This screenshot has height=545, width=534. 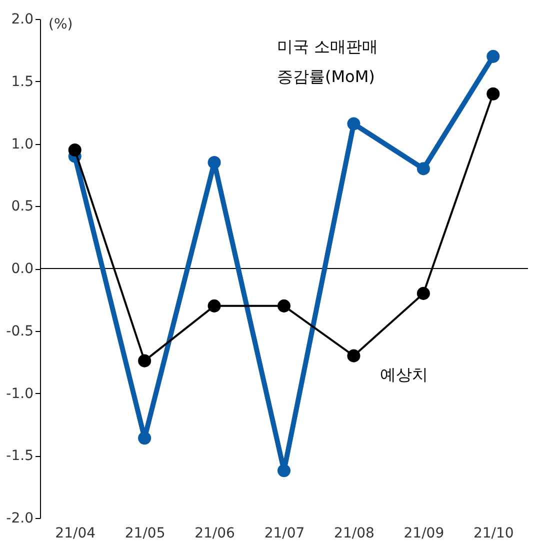 I want to click on y-tick-label: 2.0, so click(x=22, y=20).